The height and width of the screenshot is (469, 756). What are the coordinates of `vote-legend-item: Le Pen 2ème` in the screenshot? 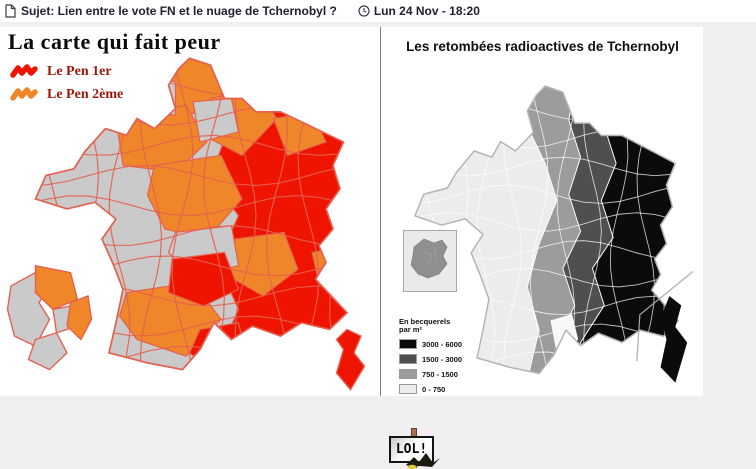 It's located at (66, 94).